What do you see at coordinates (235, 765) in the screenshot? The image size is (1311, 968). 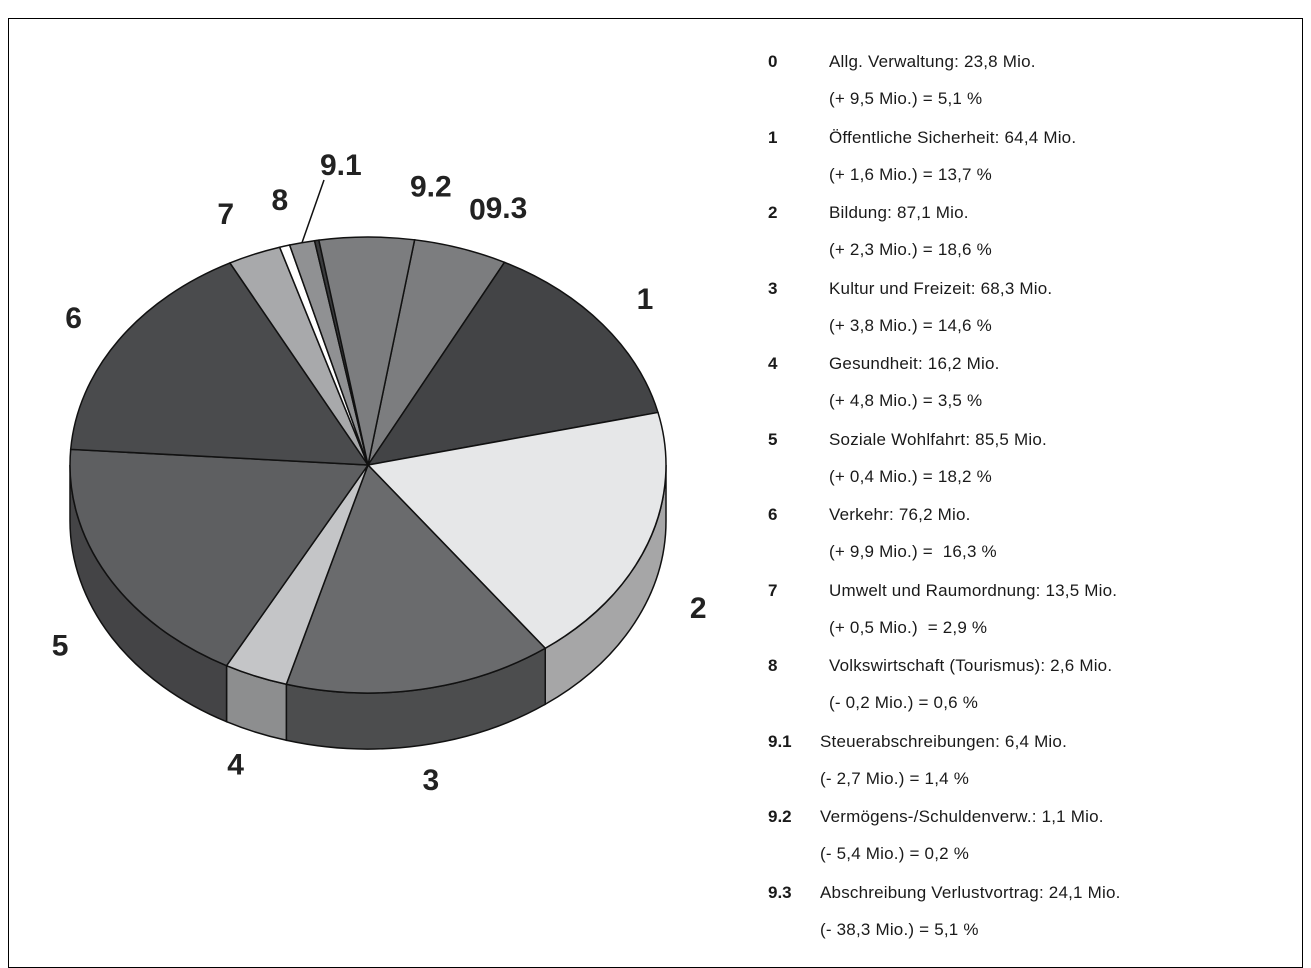 I see `pie-label-4: 4` at bounding box center [235, 765].